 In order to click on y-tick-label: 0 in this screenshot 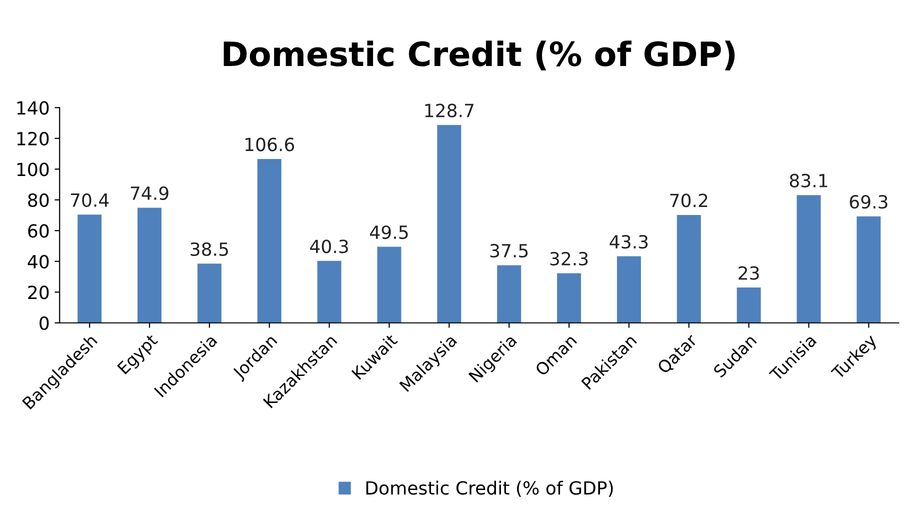, I will do `click(44, 323)`.